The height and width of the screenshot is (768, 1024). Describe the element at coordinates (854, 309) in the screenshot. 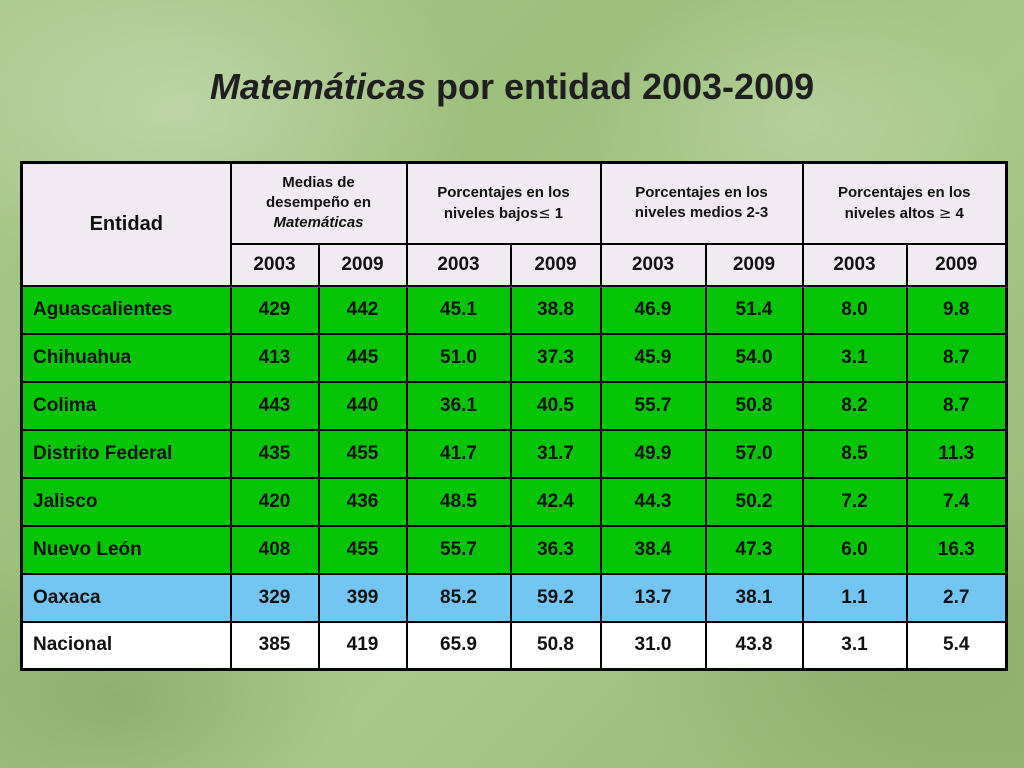

I see `value-cell: 8.0` at that location.